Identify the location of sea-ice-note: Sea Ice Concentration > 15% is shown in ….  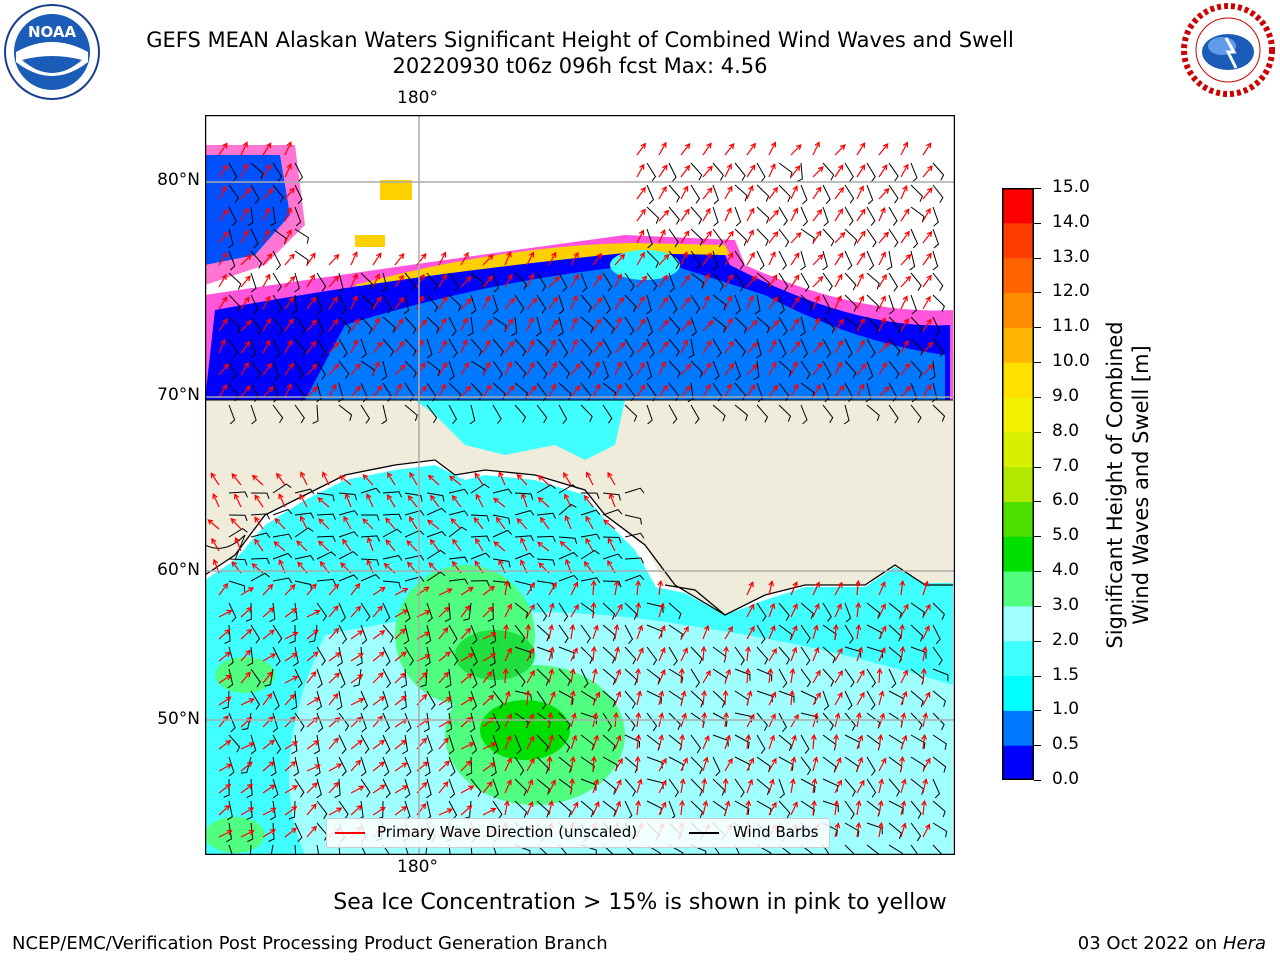
(640, 902).